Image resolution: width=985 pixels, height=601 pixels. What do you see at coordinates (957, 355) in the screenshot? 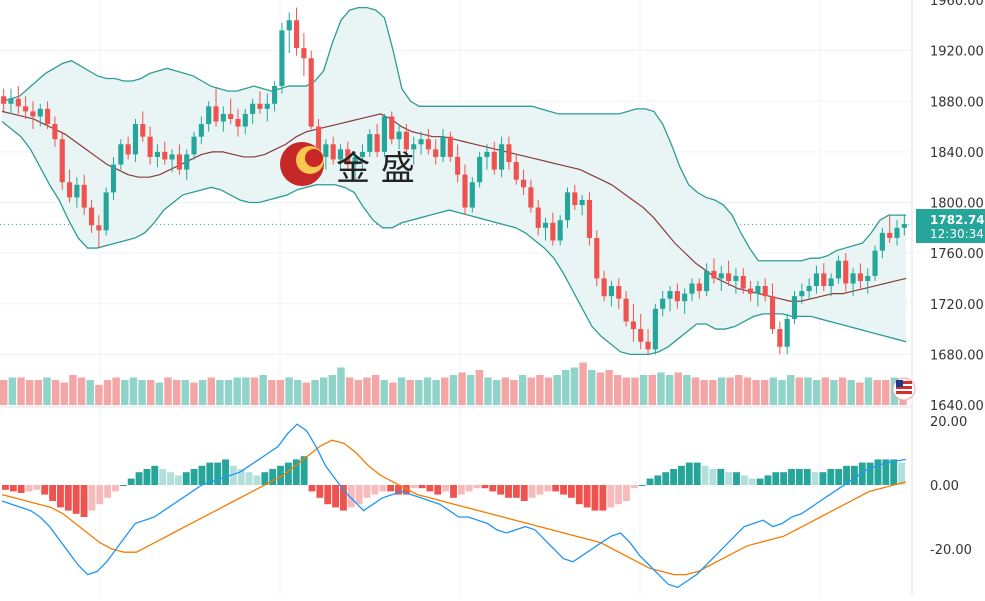
I see `price-tick-label: 1680.00` at bounding box center [957, 355].